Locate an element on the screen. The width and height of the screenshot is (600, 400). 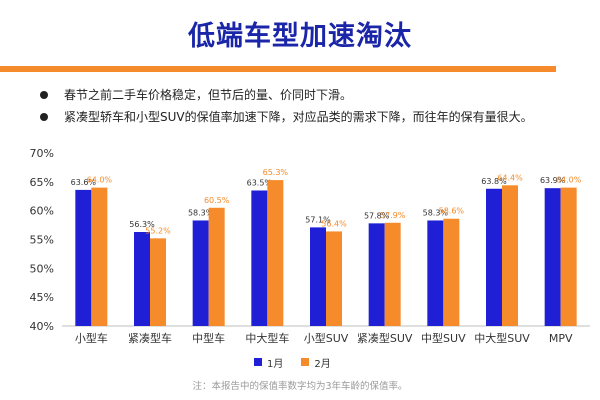
data-label-jan: 57.1% is located at coordinates (318, 219).